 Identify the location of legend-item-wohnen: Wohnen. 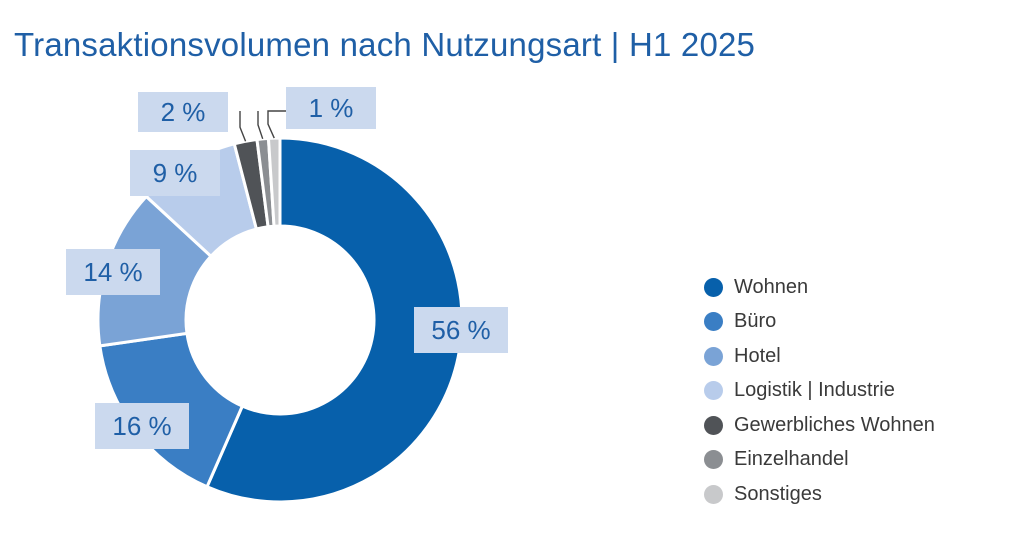
(819, 287).